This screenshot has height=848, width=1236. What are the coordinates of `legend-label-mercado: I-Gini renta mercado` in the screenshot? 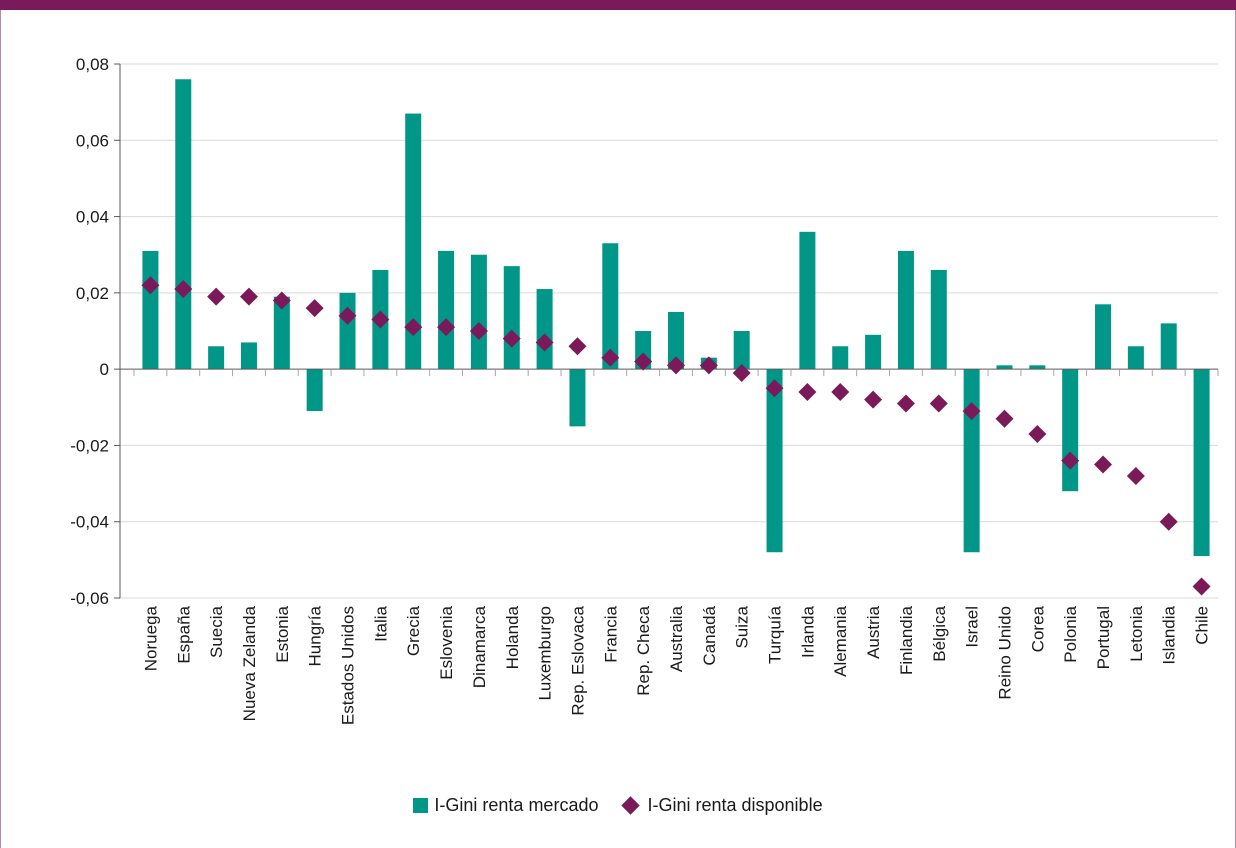 It's located at (516, 804).